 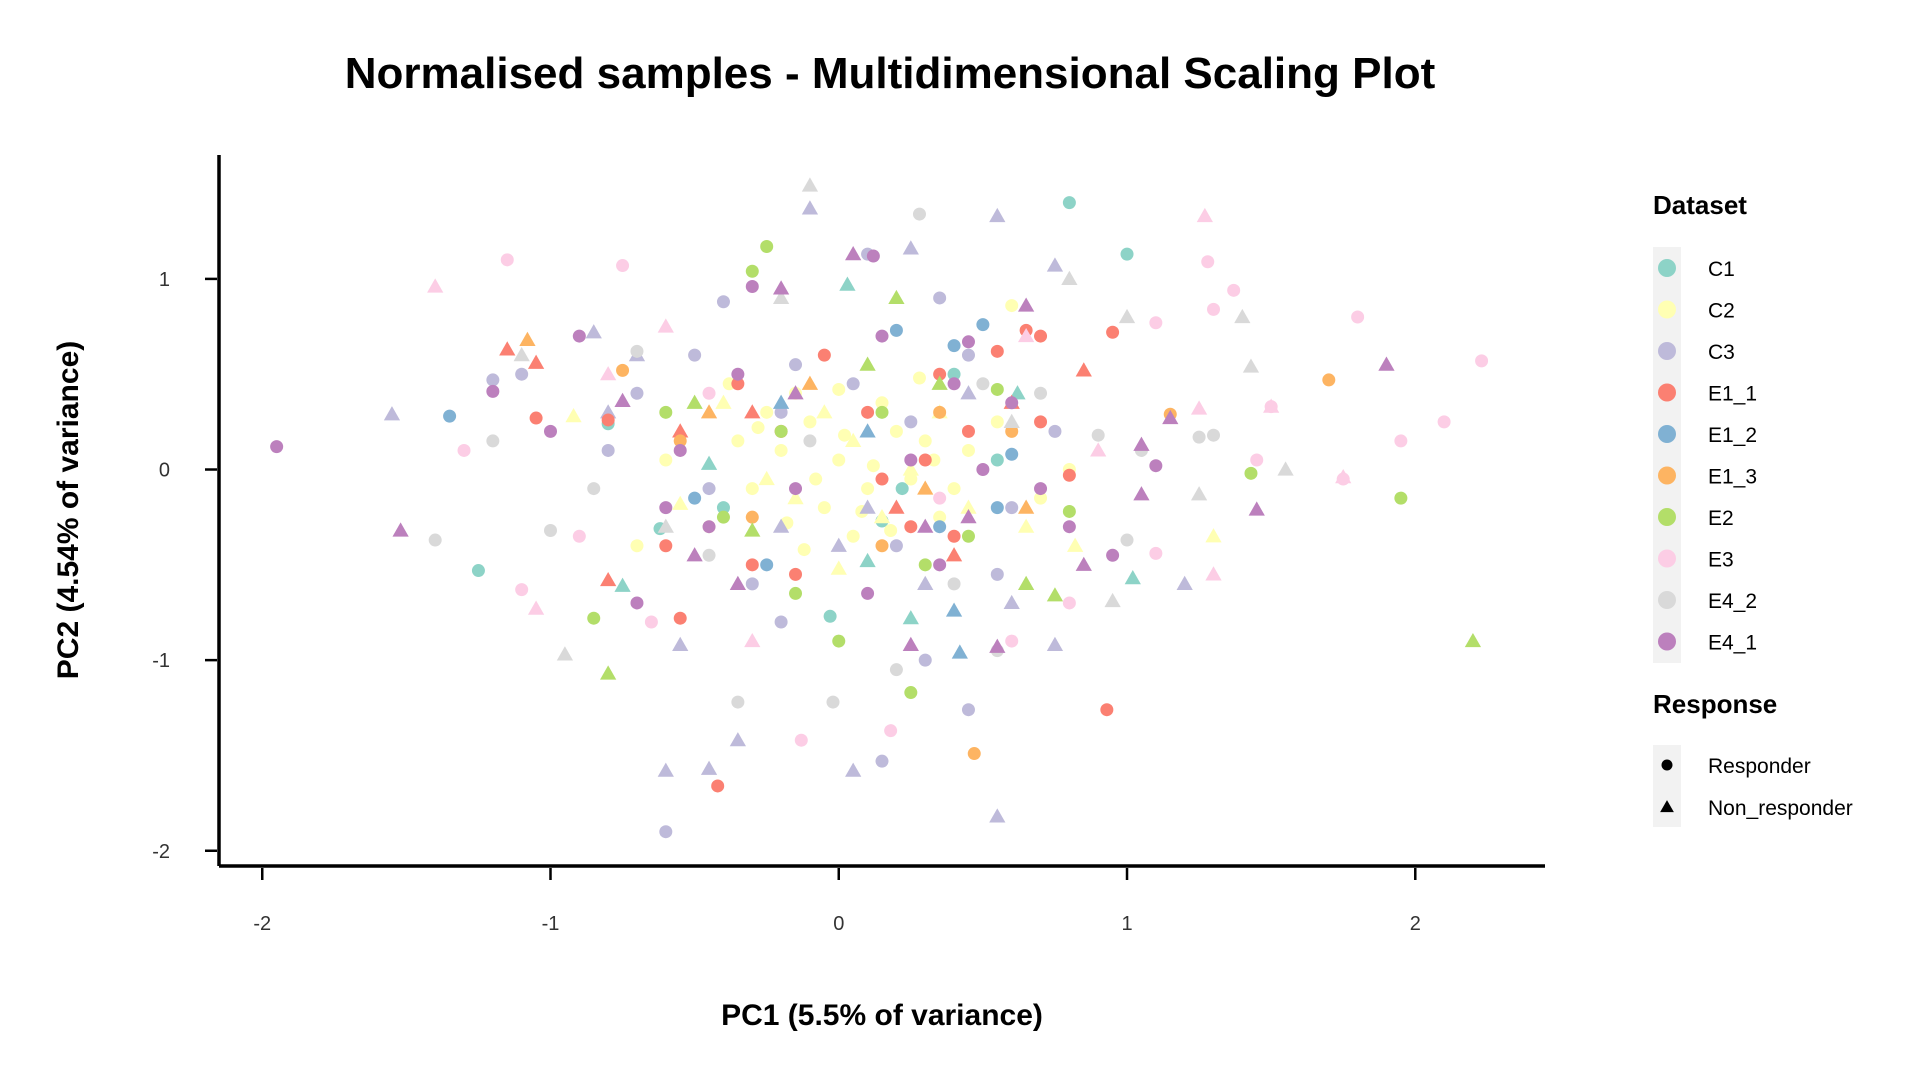 What do you see at coordinates (1756, 787) in the screenshot?
I see `legend-response-entries: Responder Non_responder` at bounding box center [1756, 787].